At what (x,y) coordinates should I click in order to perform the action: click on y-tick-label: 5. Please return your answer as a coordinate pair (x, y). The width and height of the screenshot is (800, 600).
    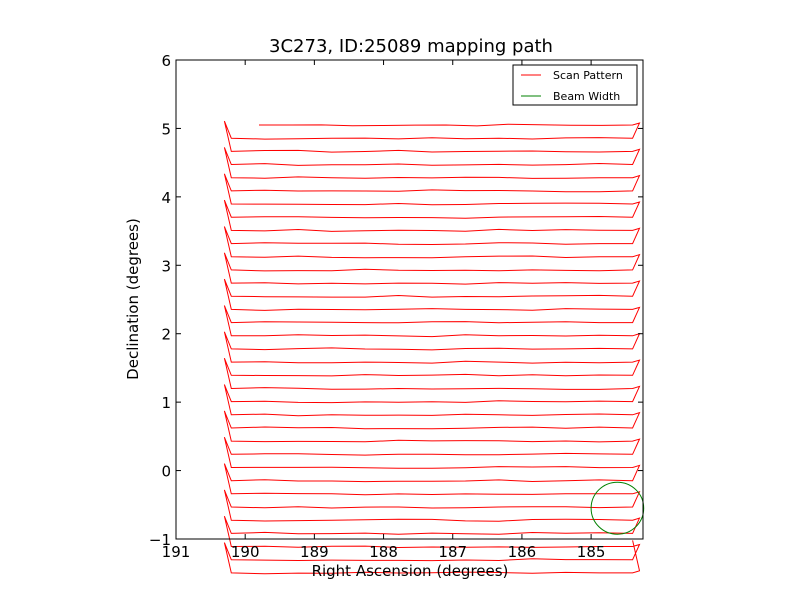
    Looking at the image, I should click on (166, 129).